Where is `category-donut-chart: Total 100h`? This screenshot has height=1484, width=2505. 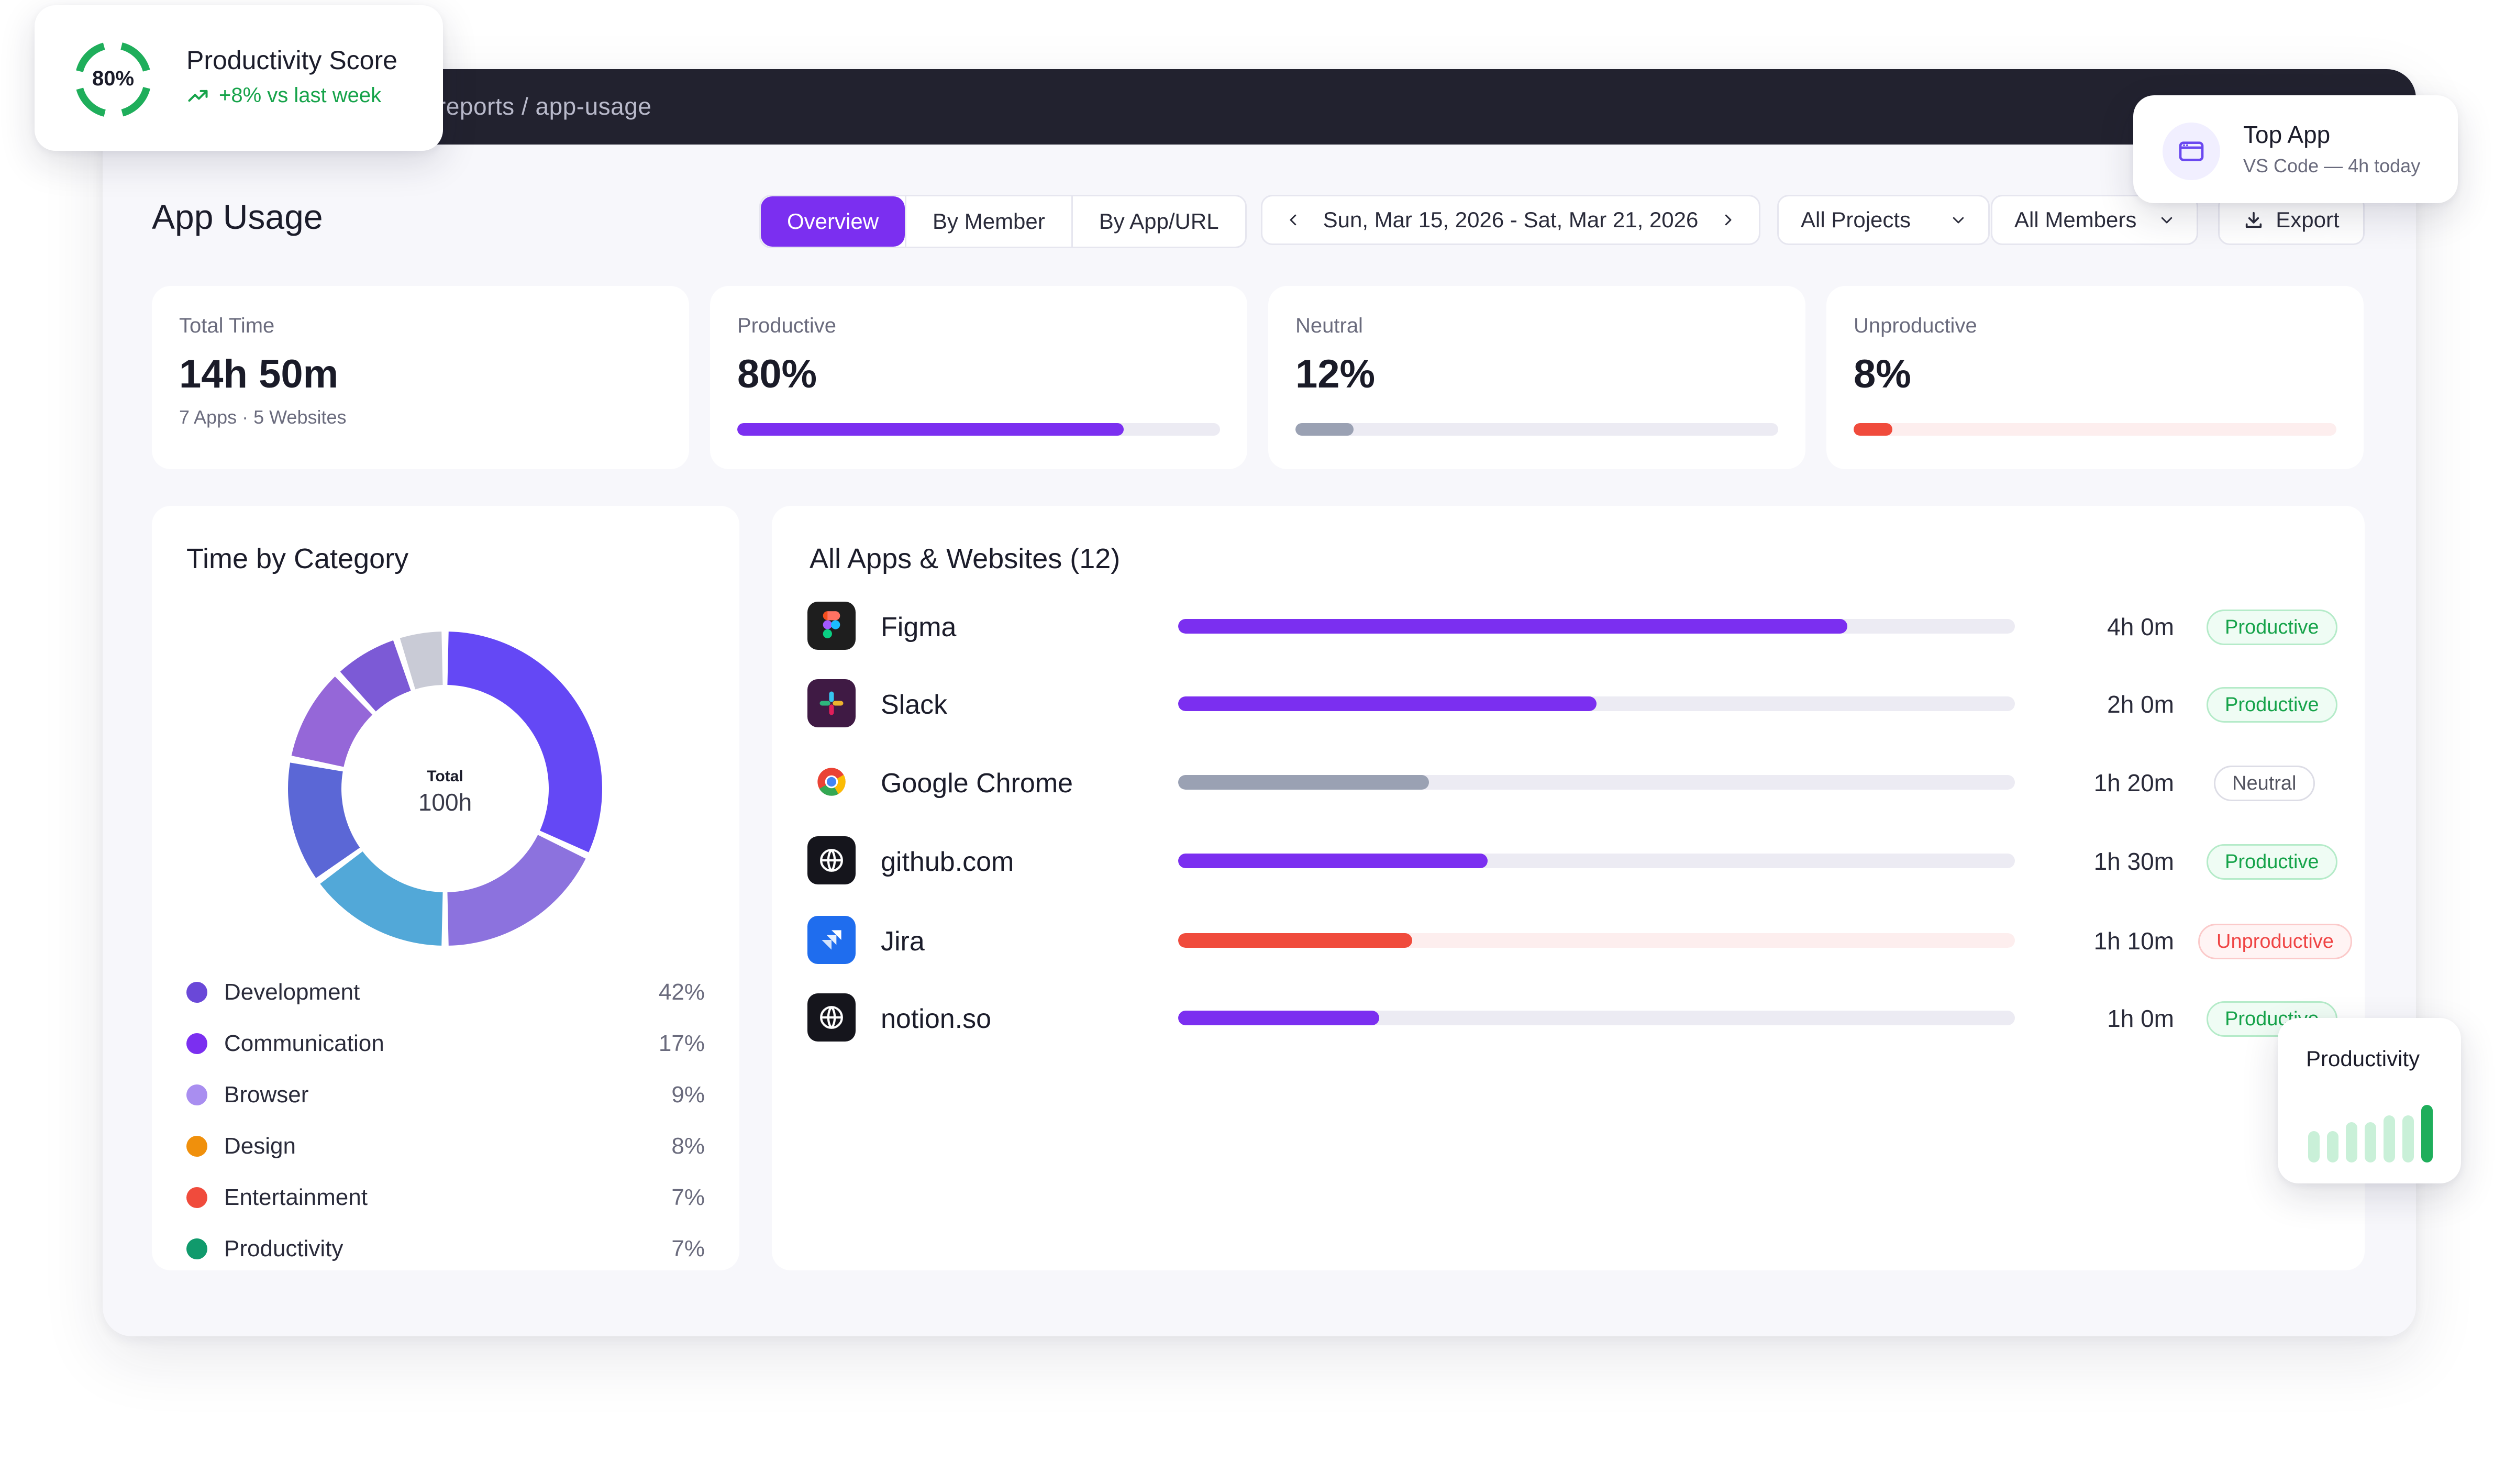
category-donut-chart: Total 100h is located at coordinates (445, 789).